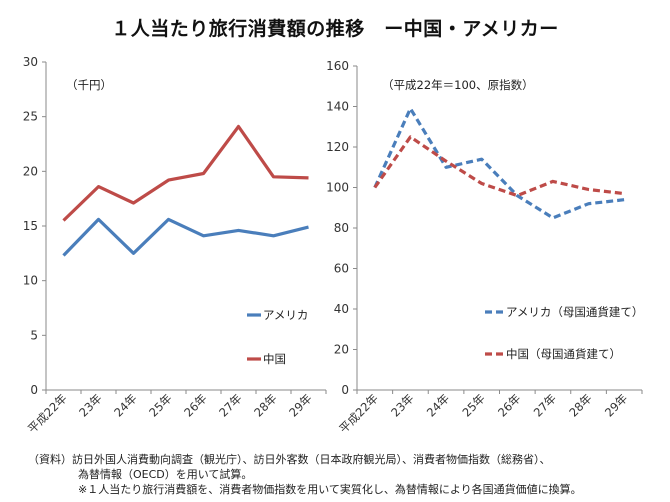 The image size is (670, 502). What do you see at coordinates (341, 269) in the screenshot?
I see `y-tick-label: 60` at bounding box center [341, 269].